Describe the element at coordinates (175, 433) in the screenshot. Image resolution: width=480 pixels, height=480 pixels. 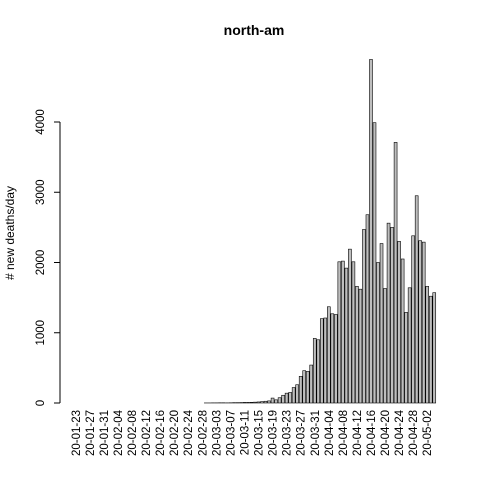
I see `x-tick-label: 20-02-20` at that location.